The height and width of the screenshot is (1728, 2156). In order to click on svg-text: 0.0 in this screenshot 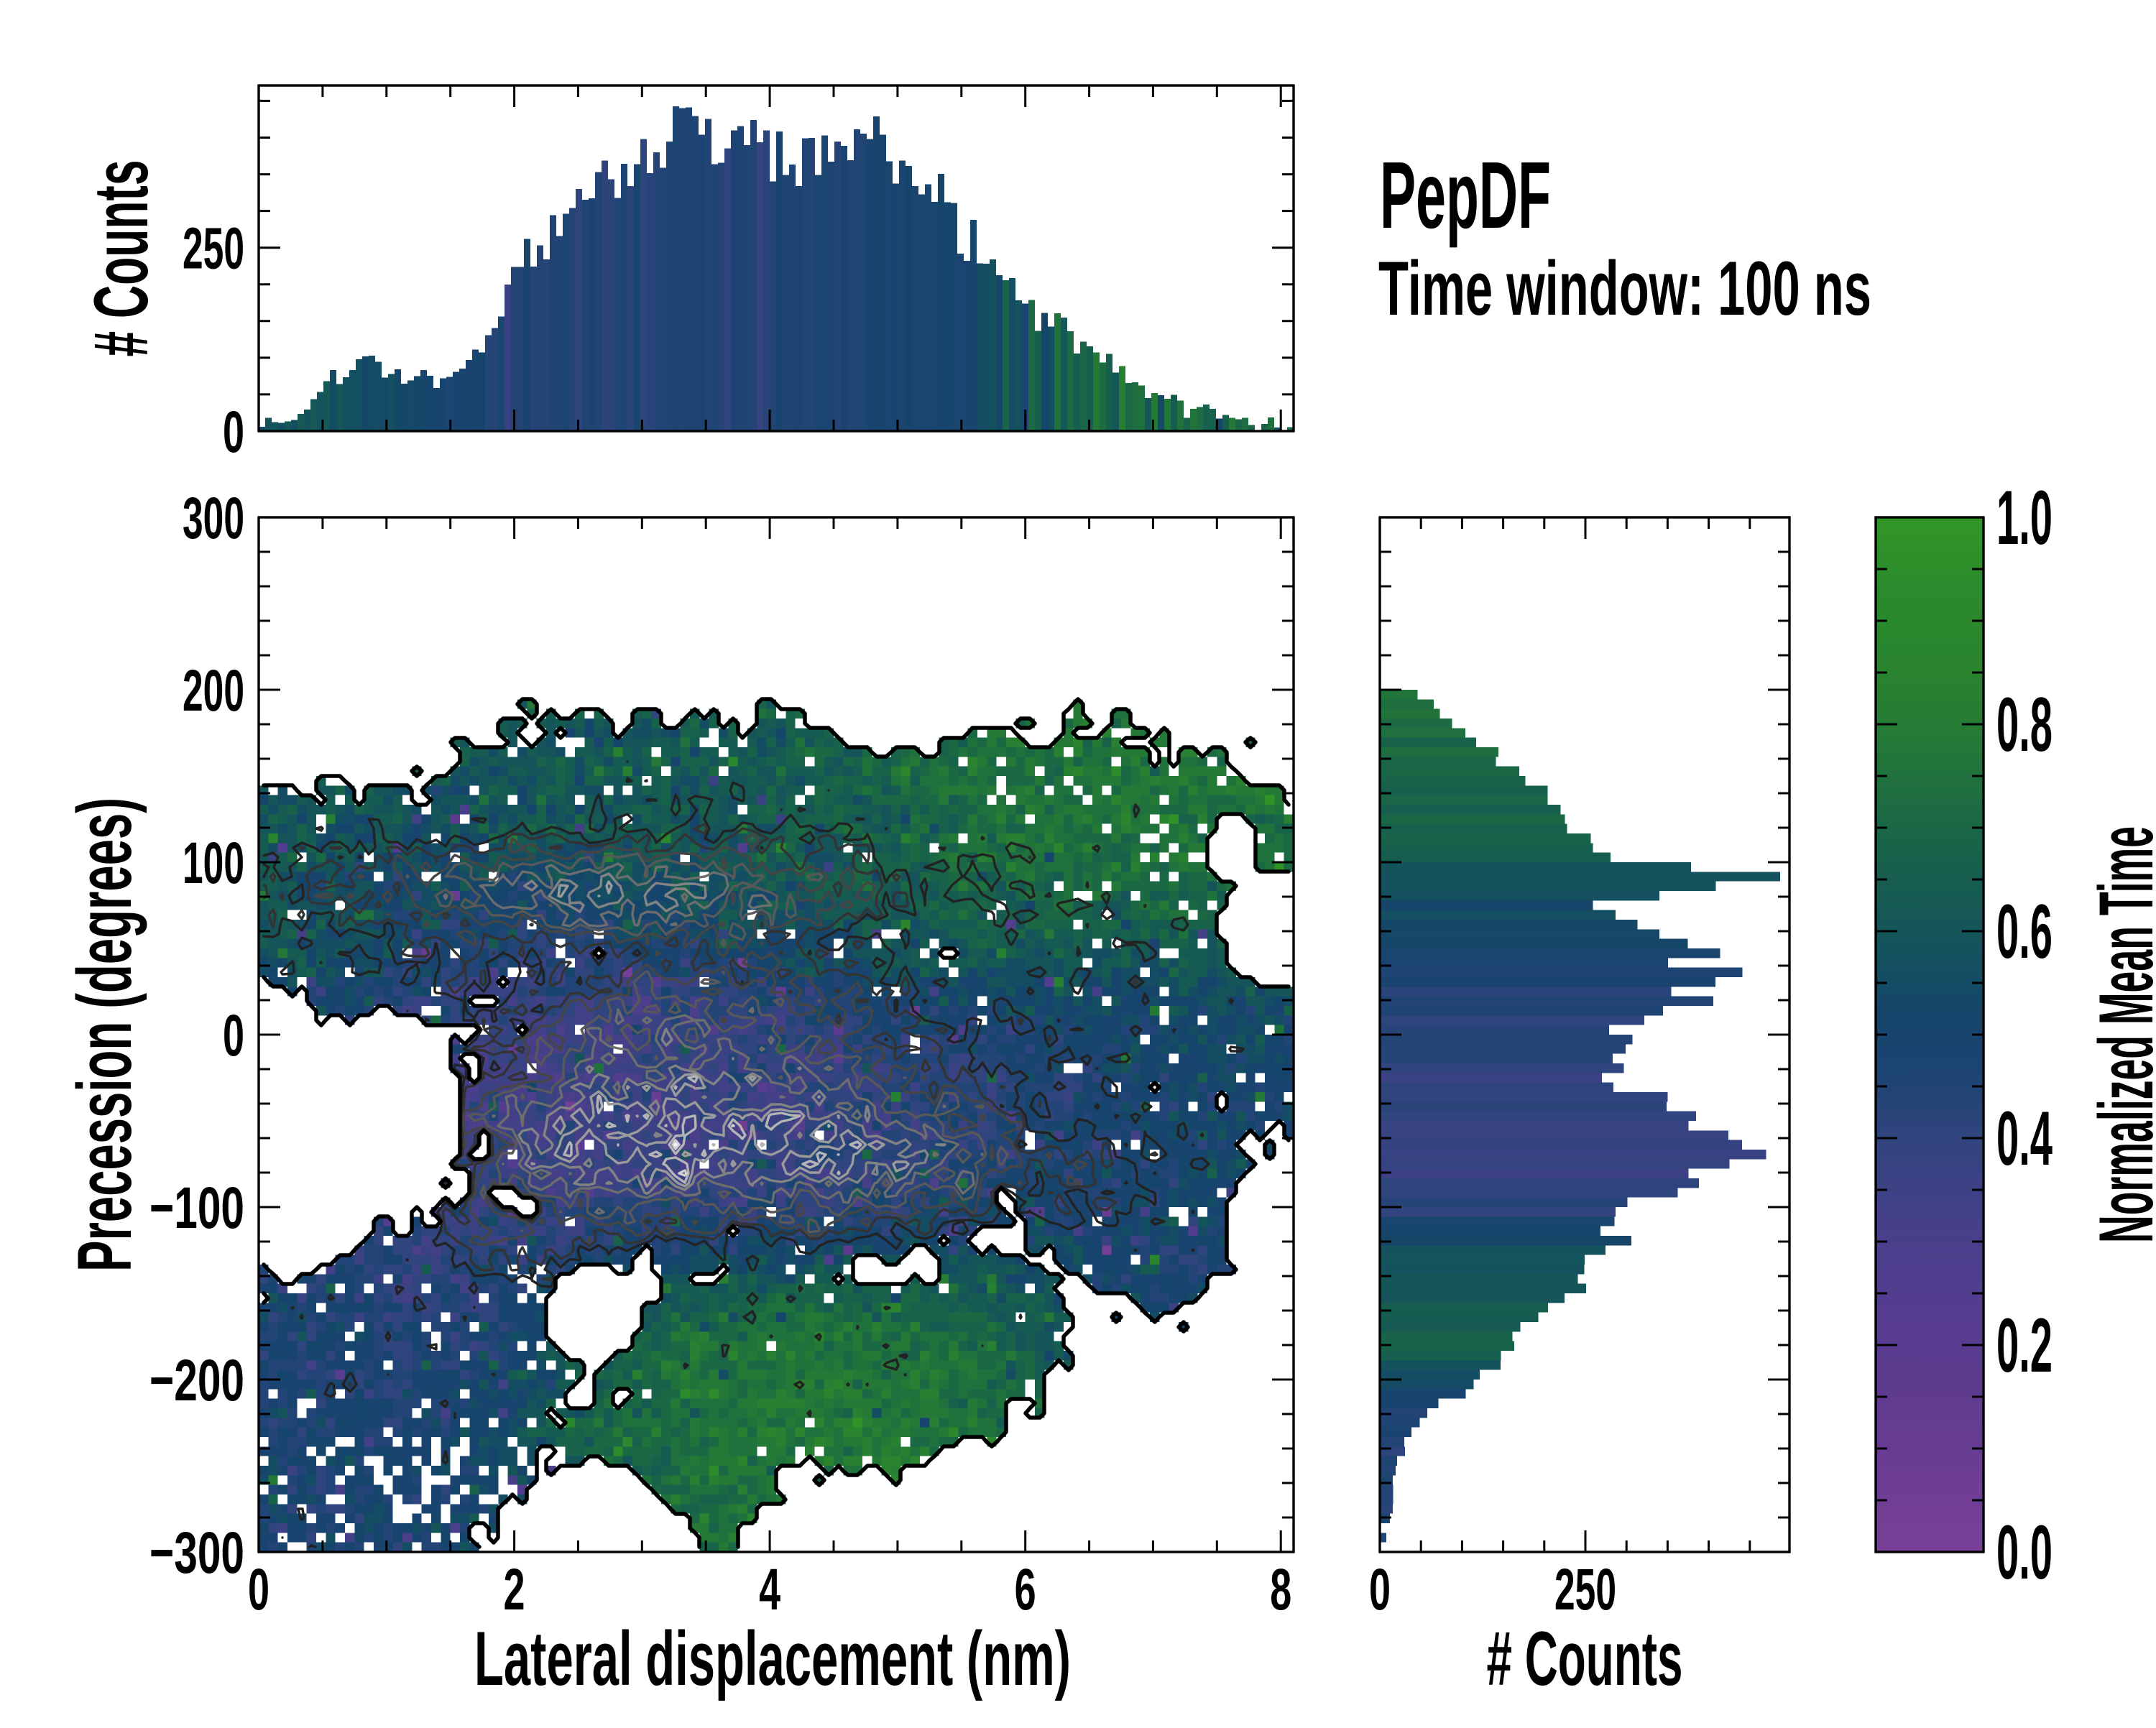, I will do `click(2024, 1552)`.